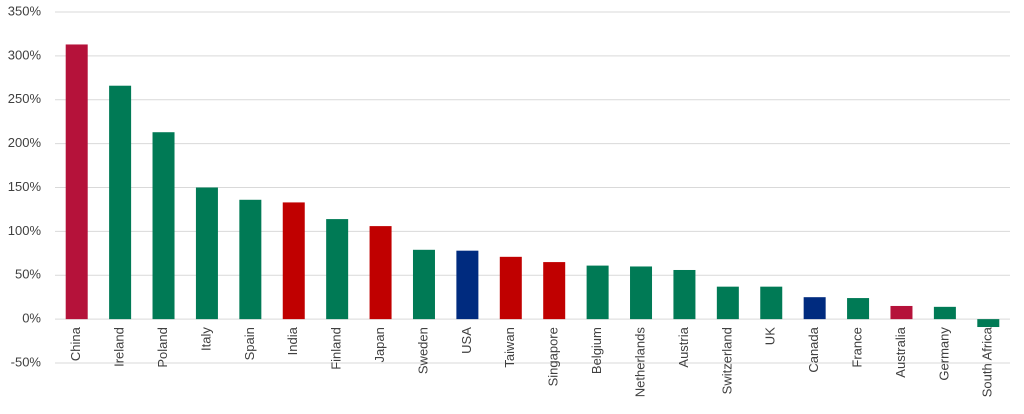 This screenshot has width=1024, height=414. I want to click on x-tick-label: Taiwan, so click(509, 347).